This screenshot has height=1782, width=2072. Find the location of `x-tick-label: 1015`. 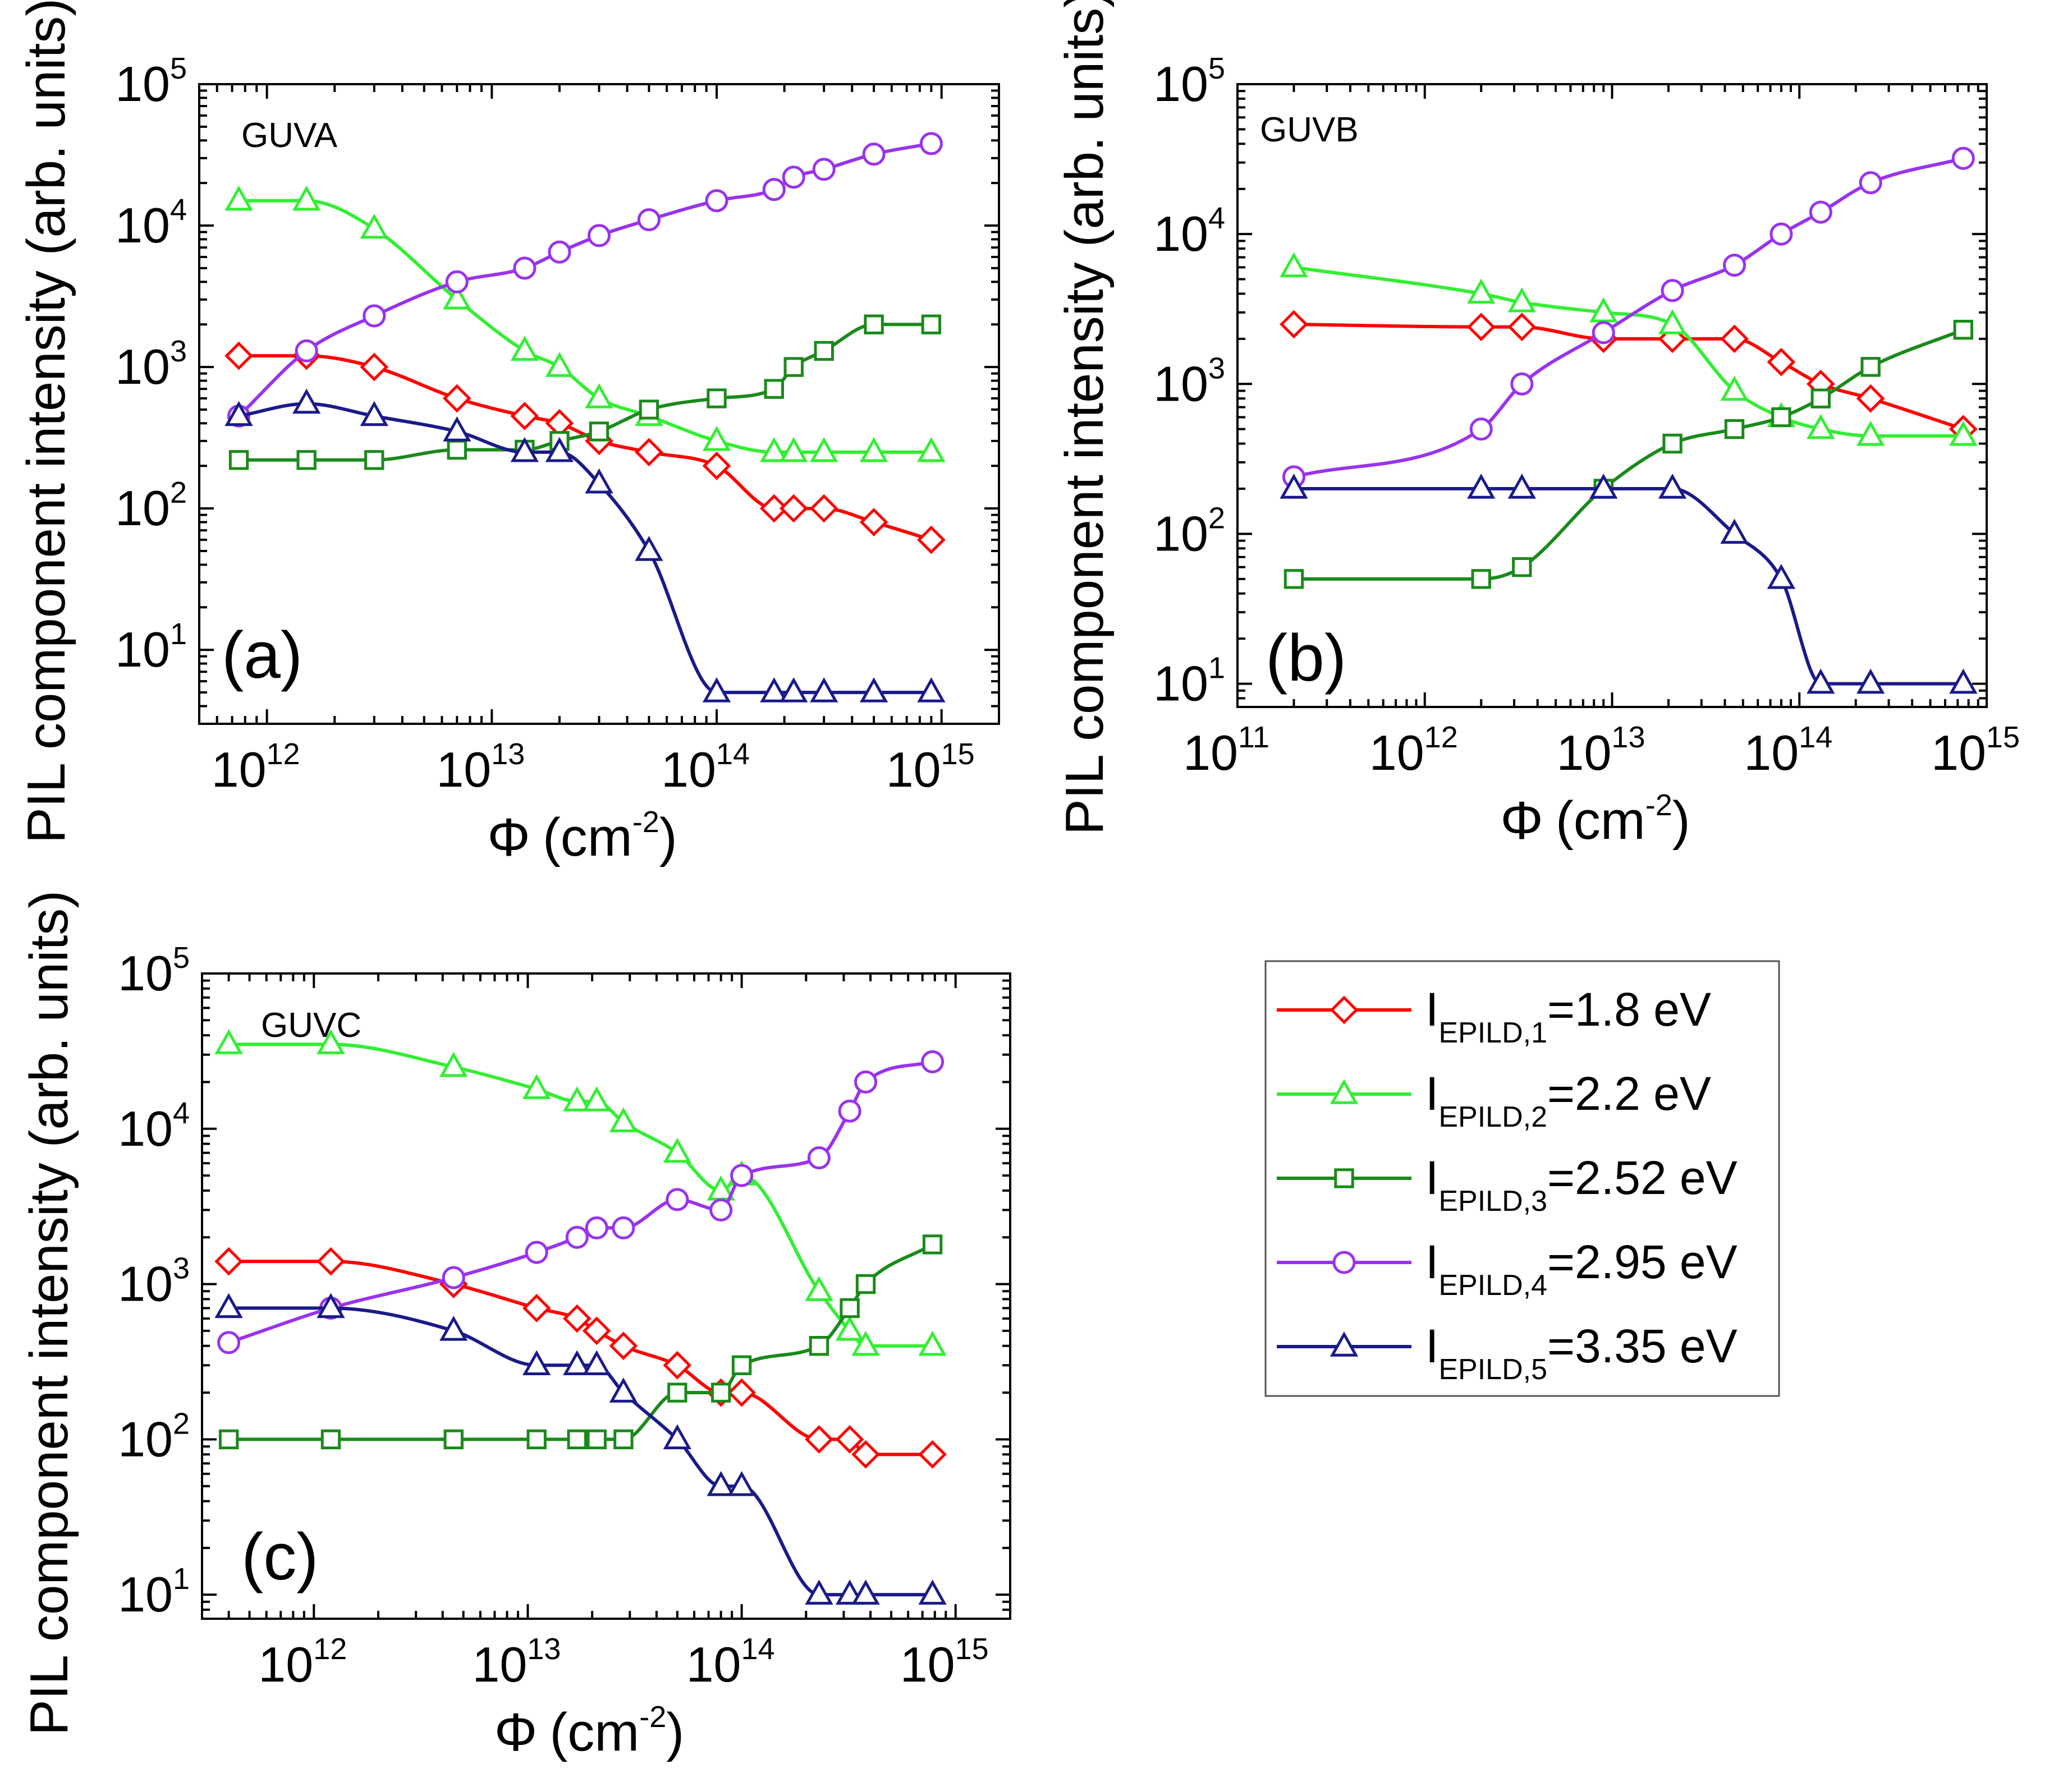

x-tick-label: 1015 is located at coordinates (930, 767).